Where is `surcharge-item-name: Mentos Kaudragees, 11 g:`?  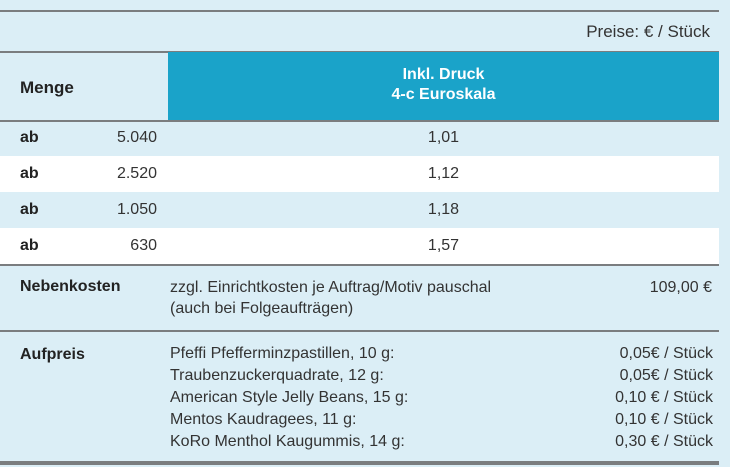 surcharge-item-name: Mentos Kaudragees, 11 g: is located at coordinates (263, 419).